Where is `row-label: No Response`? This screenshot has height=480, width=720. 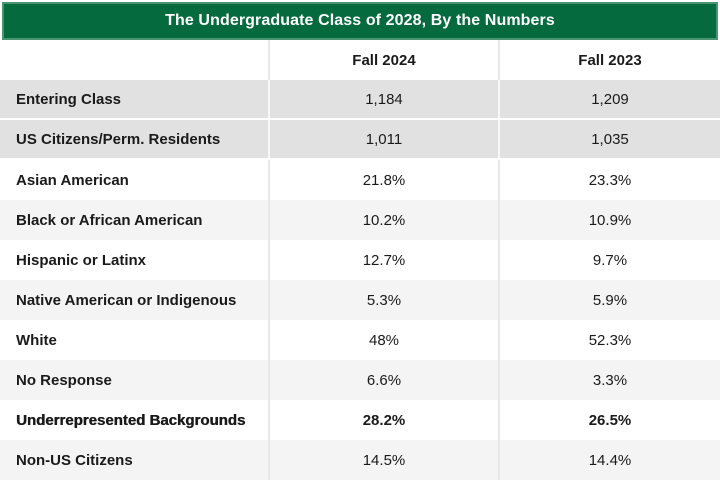
row-label: No Response is located at coordinates (135, 380).